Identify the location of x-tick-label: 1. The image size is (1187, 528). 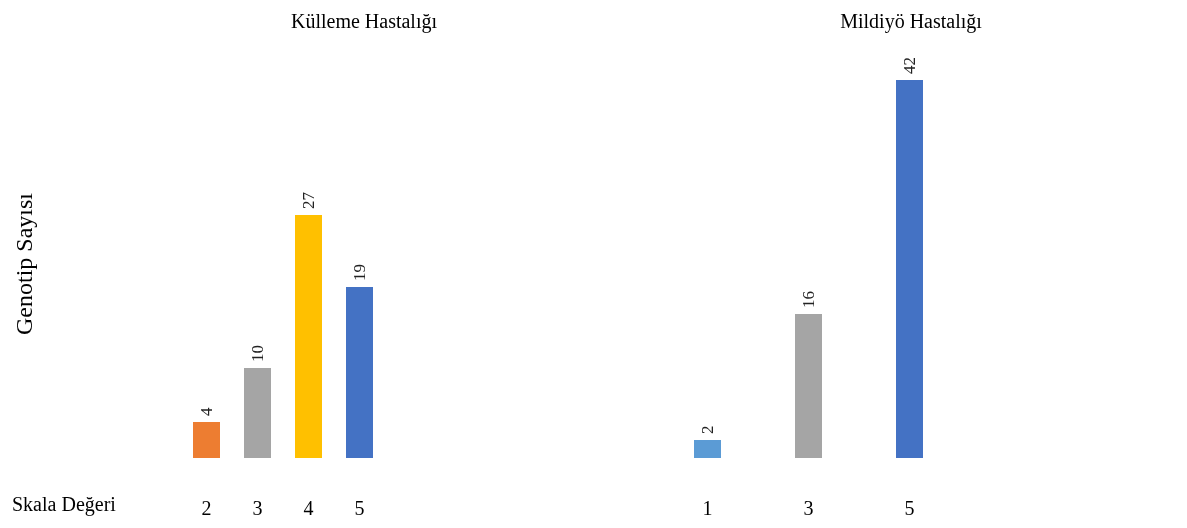
(707, 508).